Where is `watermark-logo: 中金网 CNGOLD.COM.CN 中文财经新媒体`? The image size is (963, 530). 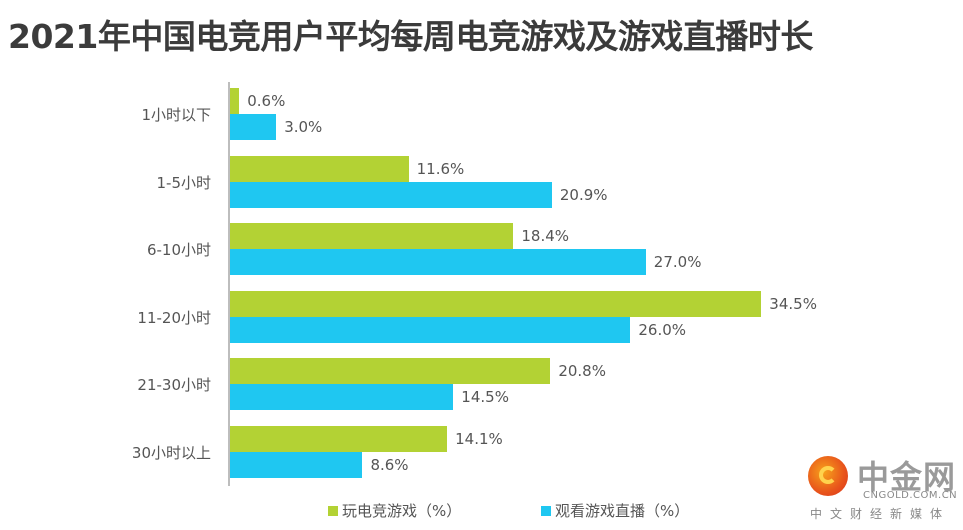
watermark-logo: 中金网 CNGOLD.COM.CN 中文财经新媒体 is located at coordinates (882, 489).